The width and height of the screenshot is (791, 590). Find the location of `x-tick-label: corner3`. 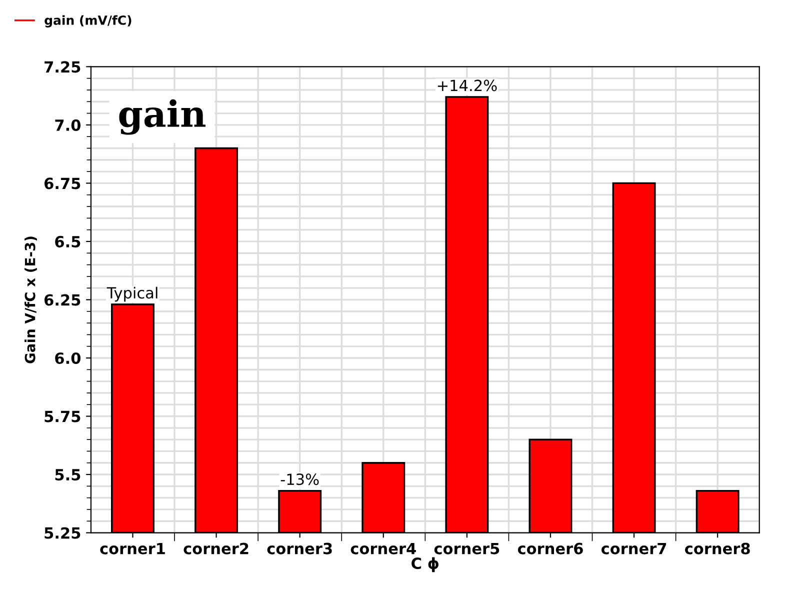

x-tick-label: corner3 is located at coordinates (299, 548).